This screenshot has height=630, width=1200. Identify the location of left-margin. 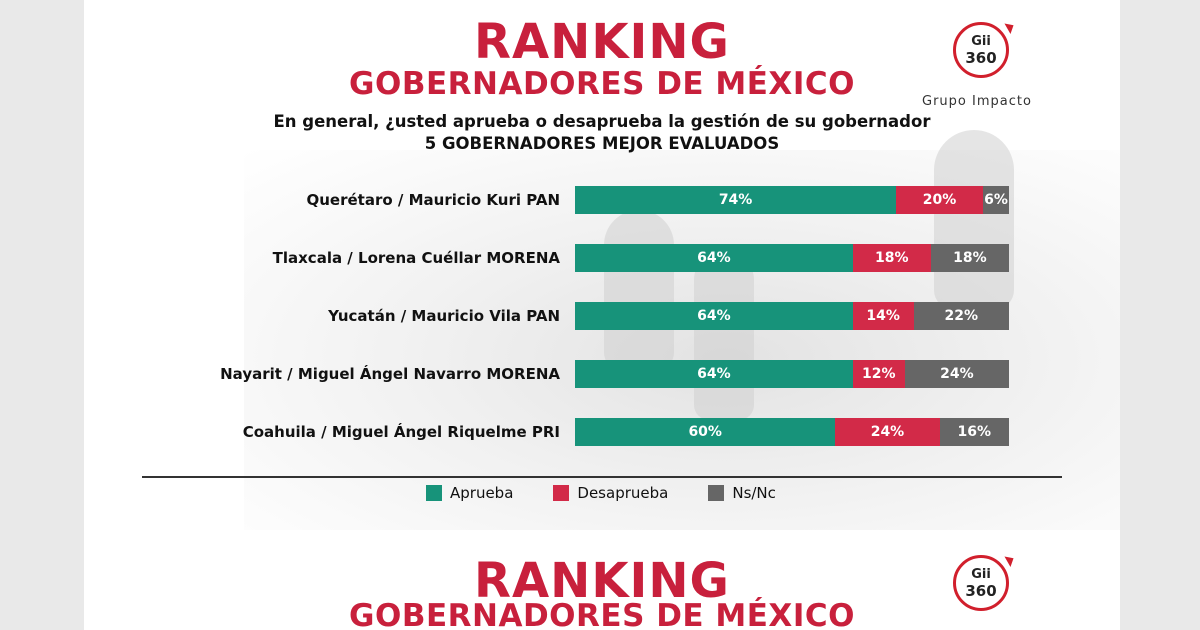
(42, 315).